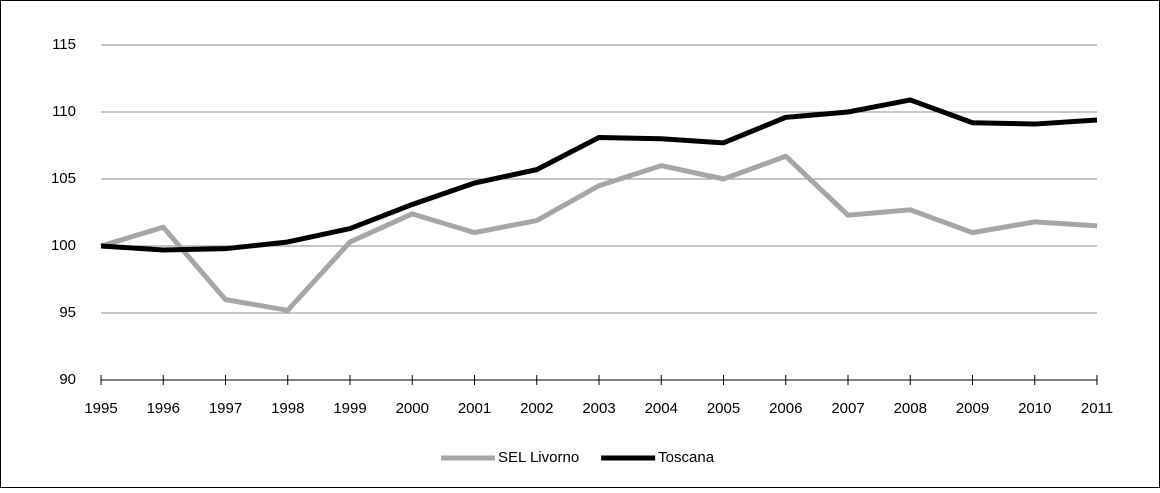 The image size is (1160, 493). I want to click on x-tick-label: 2004, so click(661, 408).